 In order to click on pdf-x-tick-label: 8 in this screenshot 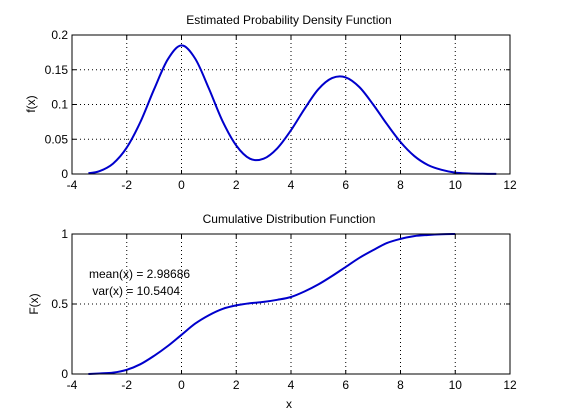, I will do `click(400, 185)`.